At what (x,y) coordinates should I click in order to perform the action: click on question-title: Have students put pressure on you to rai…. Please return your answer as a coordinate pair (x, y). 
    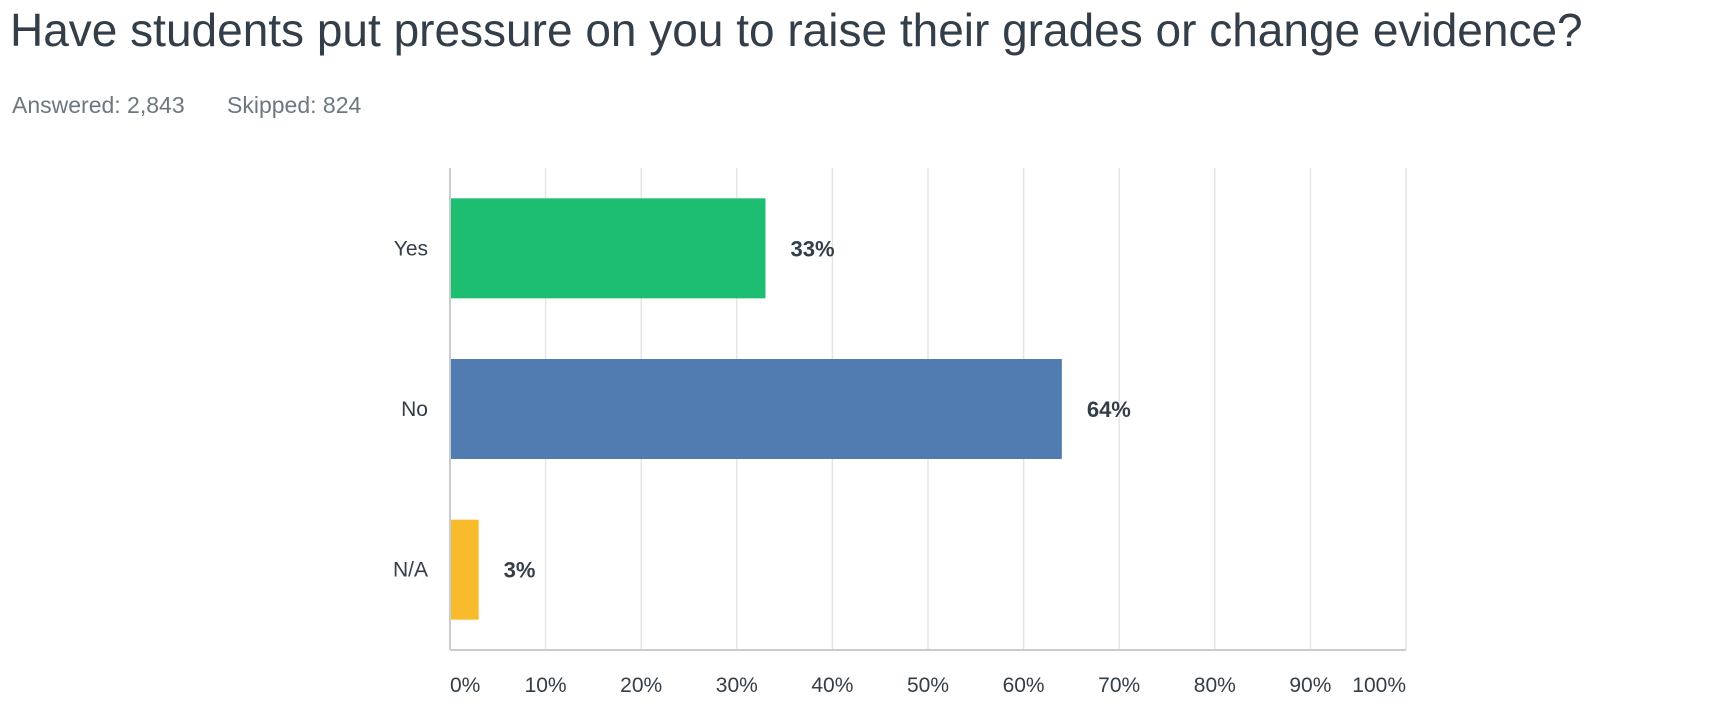
    Looking at the image, I should click on (796, 30).